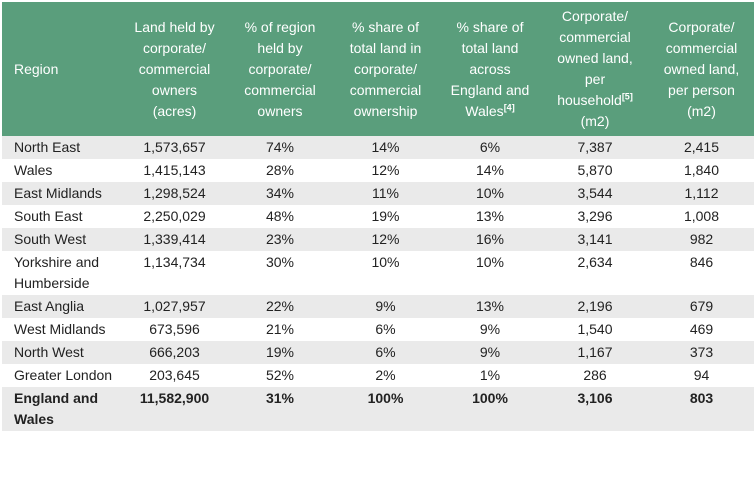 This screenshot has width=756, height=494. Describe the element at coordinates (174, 352) in the screenshot. I see `cell-acres: 666,203` at that location.